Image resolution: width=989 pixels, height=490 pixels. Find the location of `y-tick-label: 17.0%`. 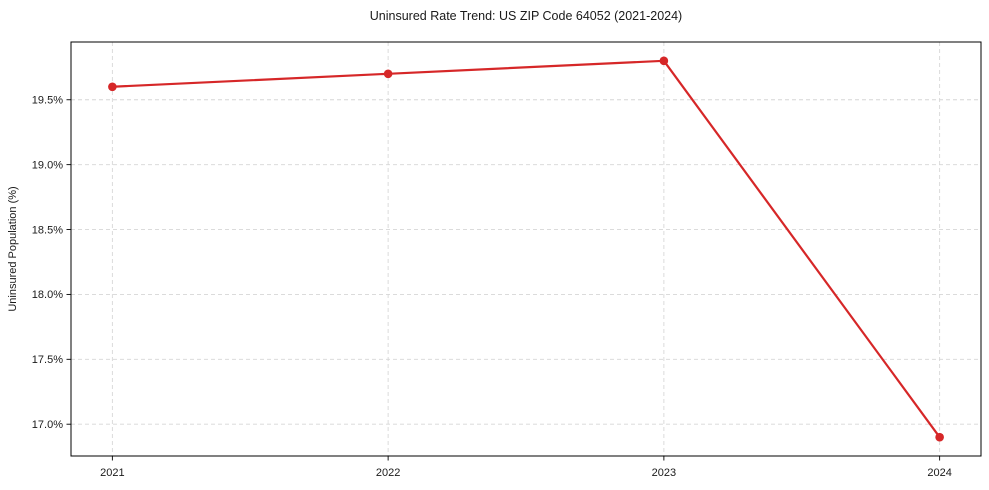

y-tick-label: 17.0% is located at coordinates (47, 425).